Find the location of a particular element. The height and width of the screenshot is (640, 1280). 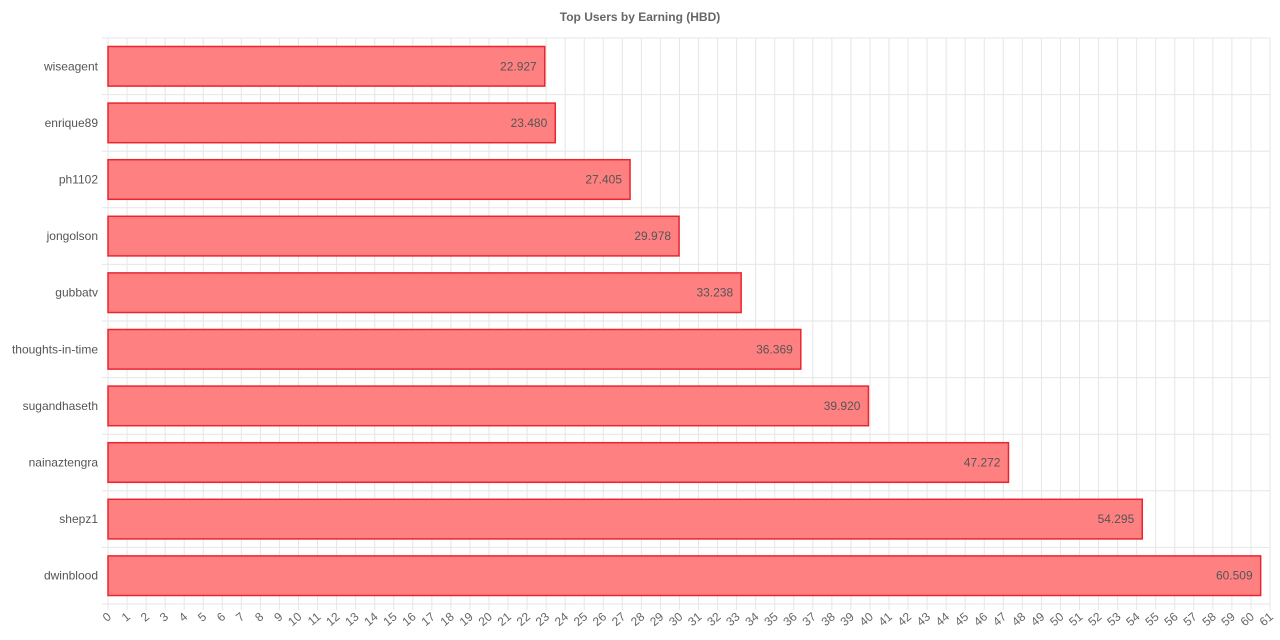

x-tick-label: 18 is located at coordinates (447, 619).